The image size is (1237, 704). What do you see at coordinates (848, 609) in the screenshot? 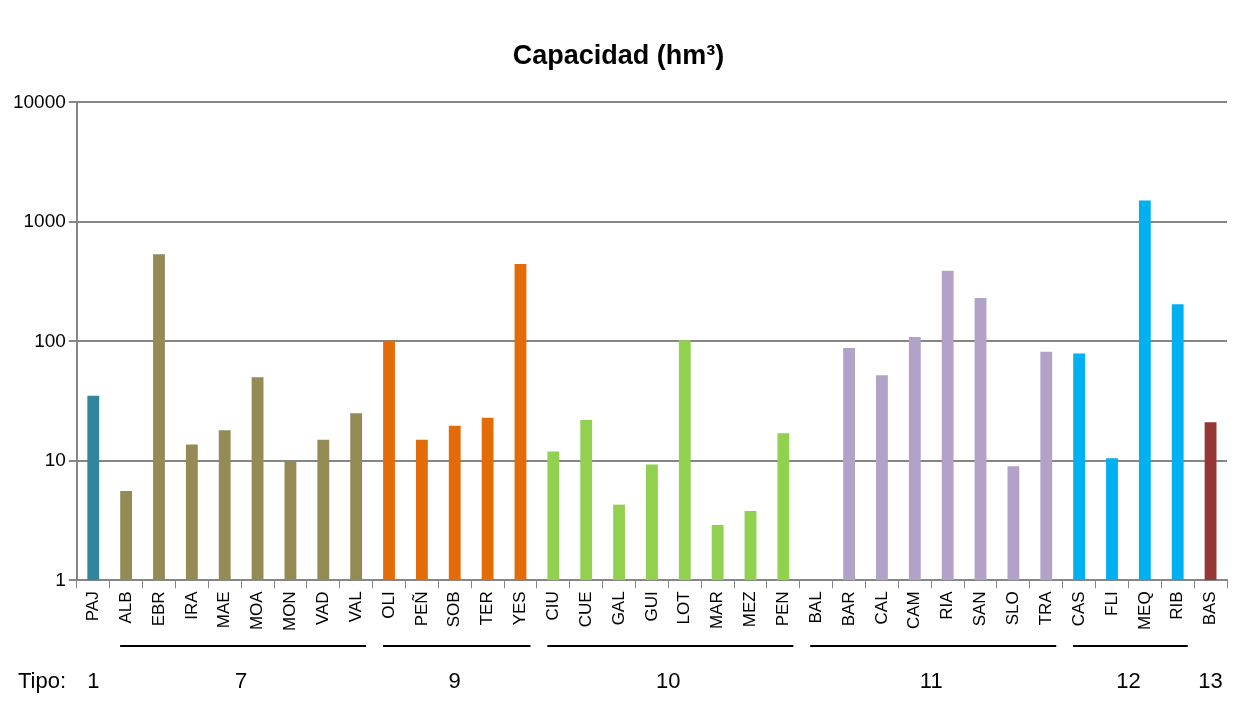
I see `x-tick-label: BAR` at bounding box center [848, 609].